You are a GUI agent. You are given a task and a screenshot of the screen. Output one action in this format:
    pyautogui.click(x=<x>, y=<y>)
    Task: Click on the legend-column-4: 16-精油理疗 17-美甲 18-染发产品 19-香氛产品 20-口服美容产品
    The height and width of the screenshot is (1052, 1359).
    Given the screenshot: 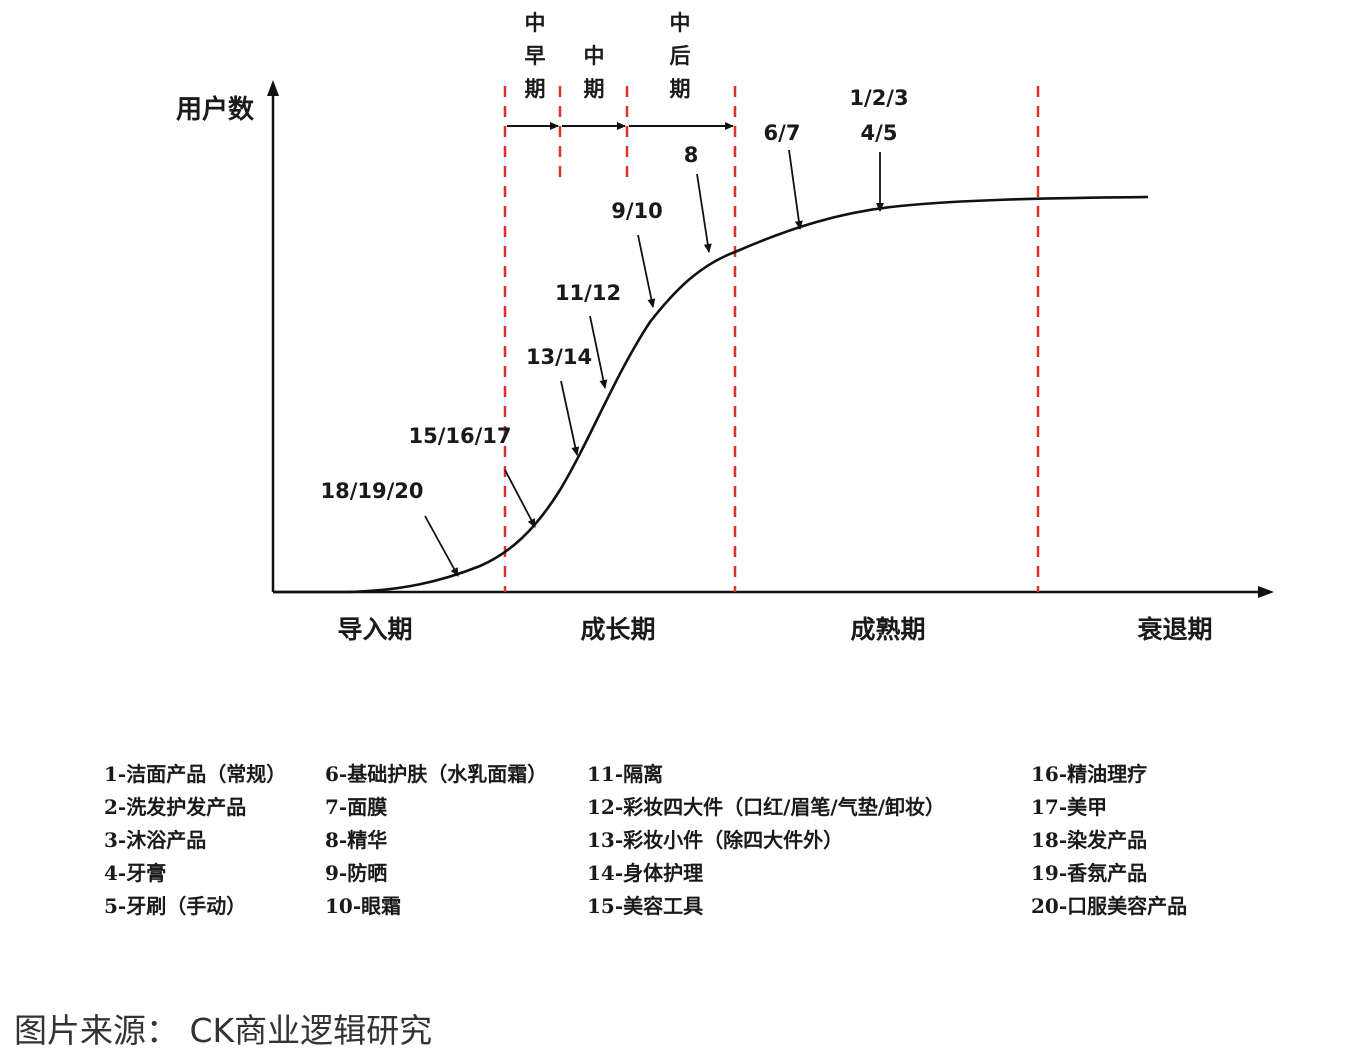 What is the action you would take?
    pyautogui.click(x=1109, y=840)
    